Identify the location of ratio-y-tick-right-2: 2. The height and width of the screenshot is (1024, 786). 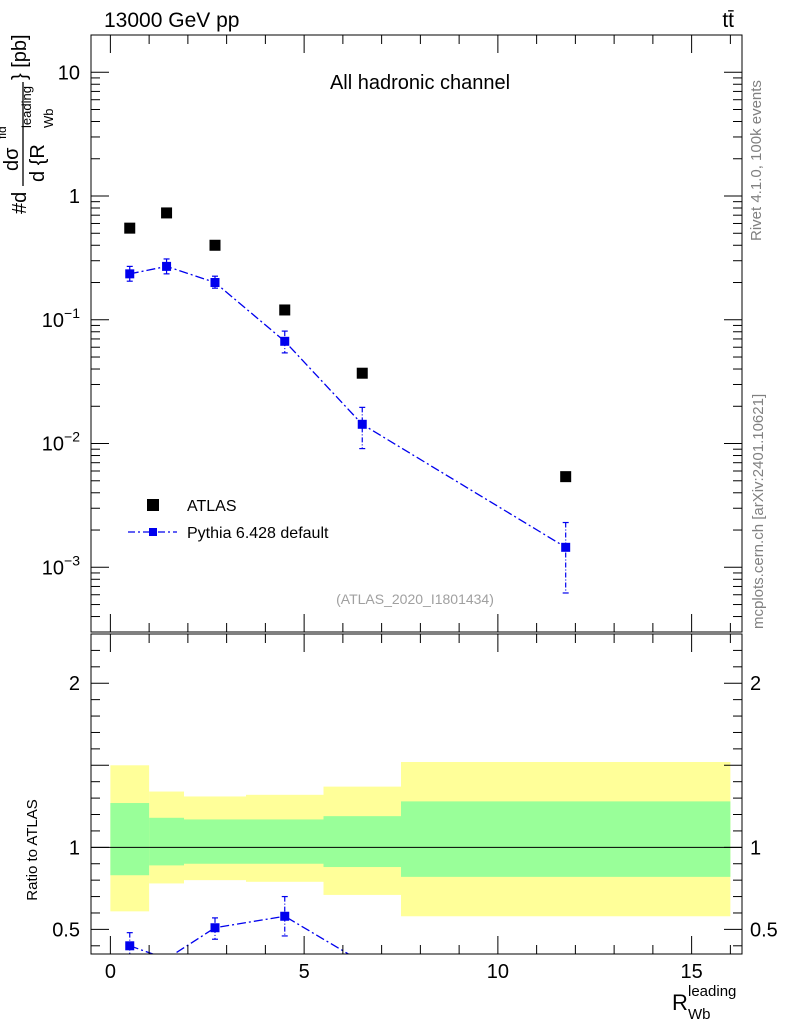
(755, 684).